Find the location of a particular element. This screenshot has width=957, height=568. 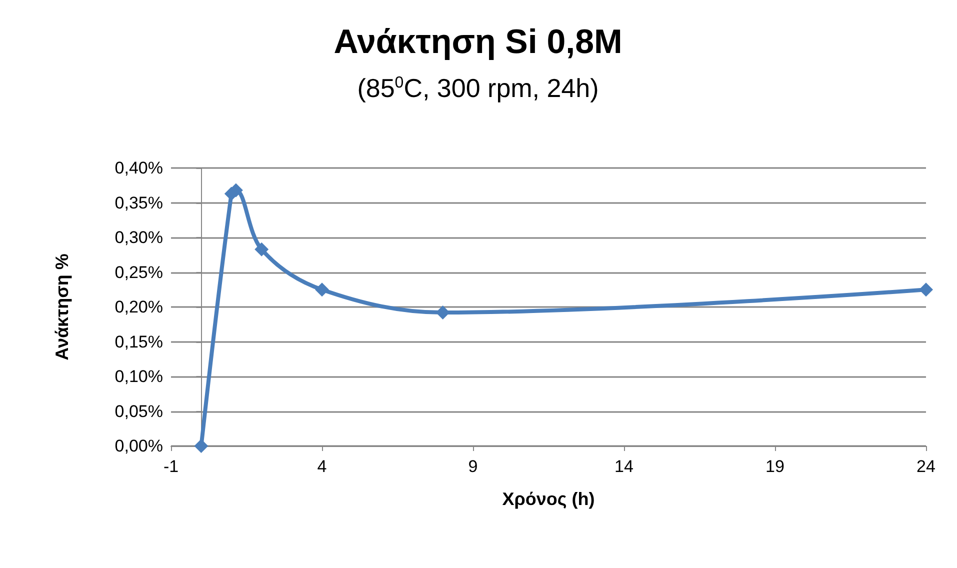

y-tick-label: 0,30% is located at coordinates (138, 237).